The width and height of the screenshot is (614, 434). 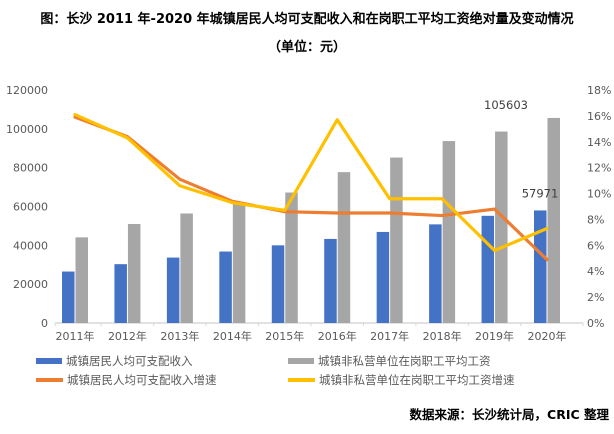 I want to click on y-axis-right-tick: 16%, so click(x=599, y=116).